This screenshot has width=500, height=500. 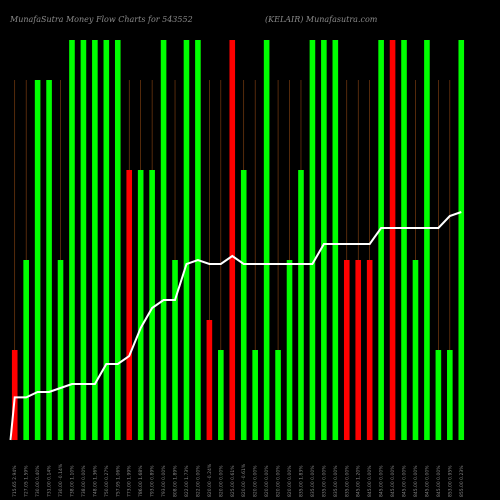 I want to click on x-tick-label: 853.00 0.95%, so click(x=450, y=481).